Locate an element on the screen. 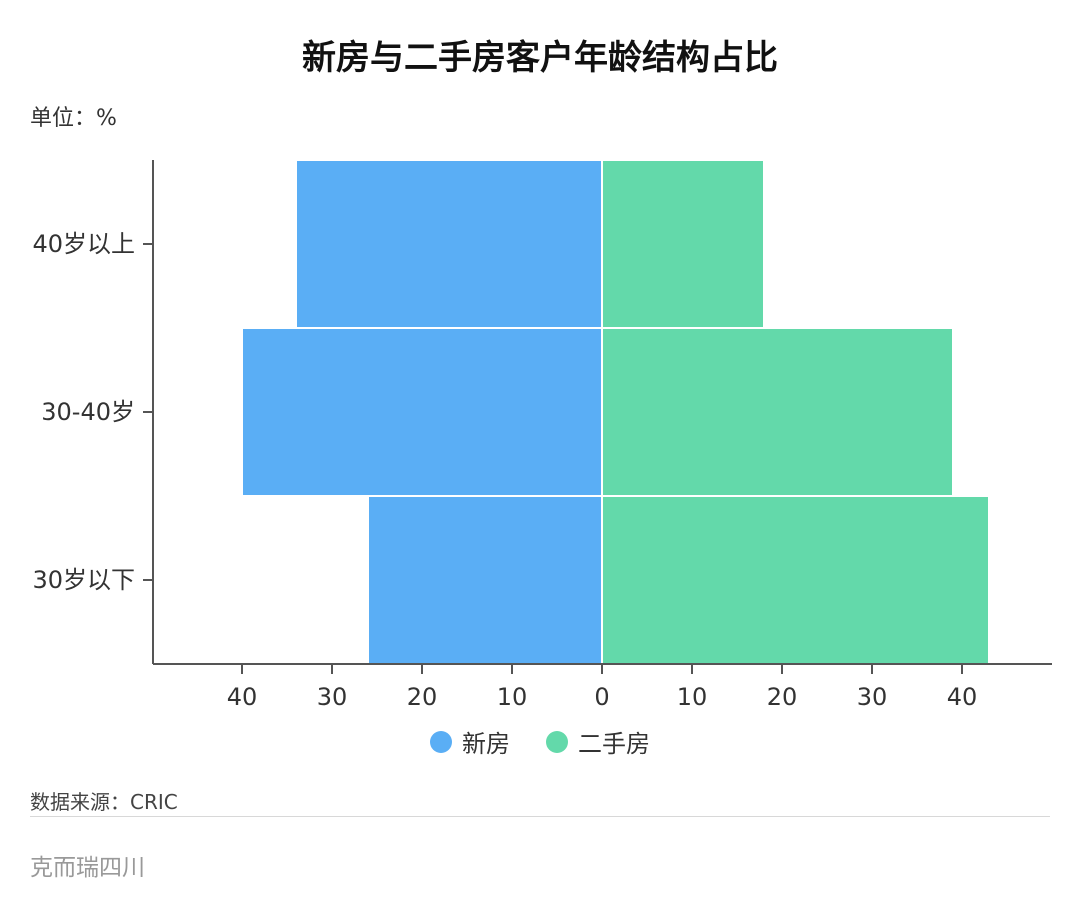  y-tick-label: 30岁以下 is located at coordinates (83, 580).